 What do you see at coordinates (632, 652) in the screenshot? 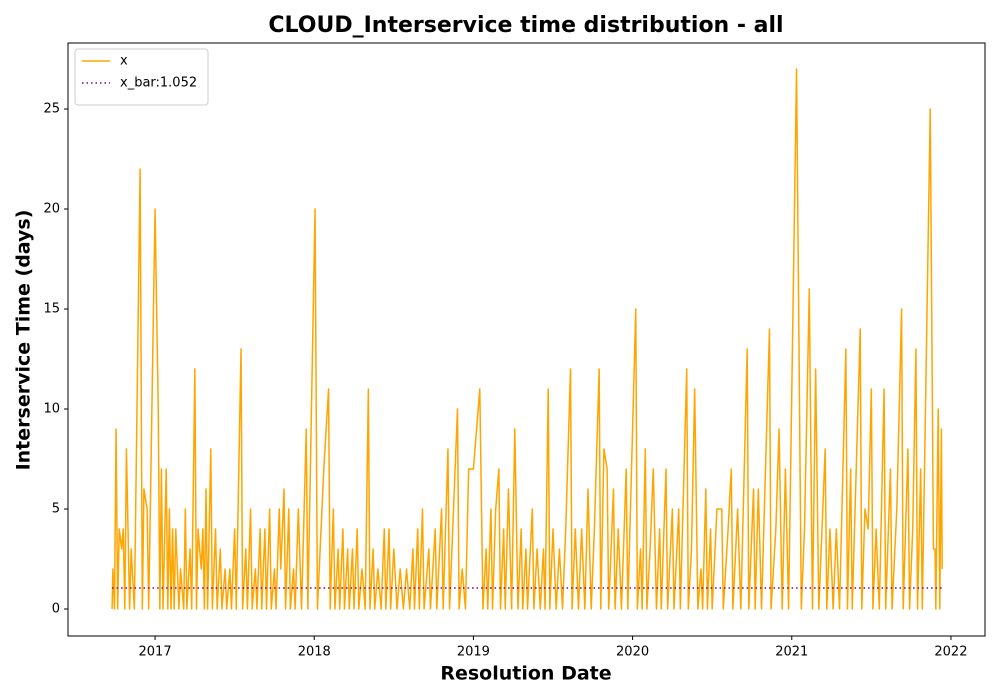
I see `x-tick-label: 2020` at bounding box center [632, 652].